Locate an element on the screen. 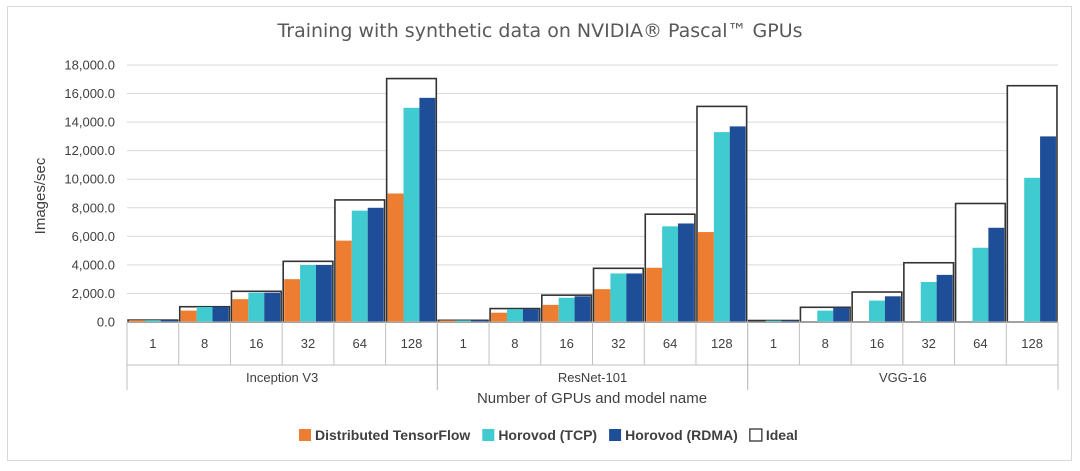 The image size is (1080, 471). legend-label: Horovod (TCP) is located at coordinates (547, 435).